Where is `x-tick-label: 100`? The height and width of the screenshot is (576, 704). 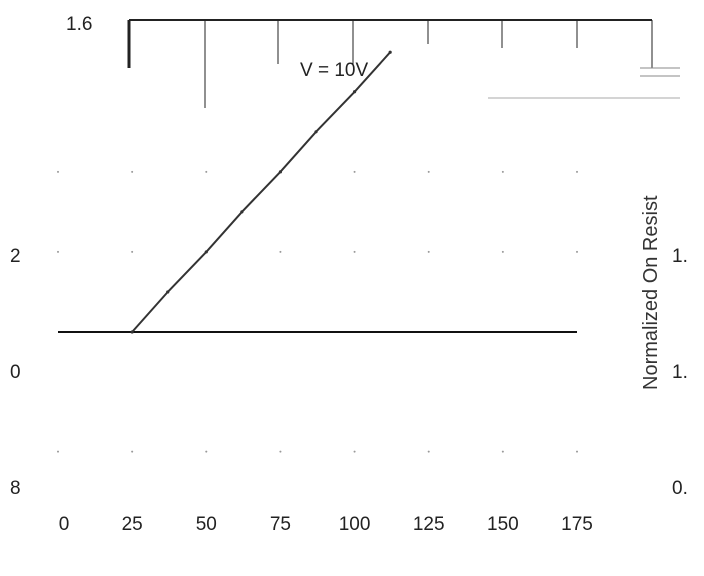
x-tick-label: 100 is located at coordinates (355, 524).